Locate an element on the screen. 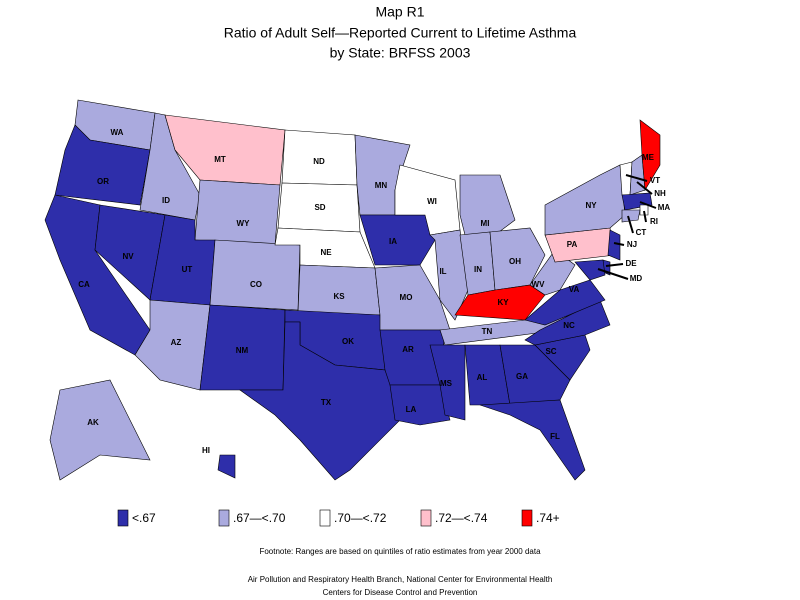  state-label: NE is located at coordinates (326, 252).